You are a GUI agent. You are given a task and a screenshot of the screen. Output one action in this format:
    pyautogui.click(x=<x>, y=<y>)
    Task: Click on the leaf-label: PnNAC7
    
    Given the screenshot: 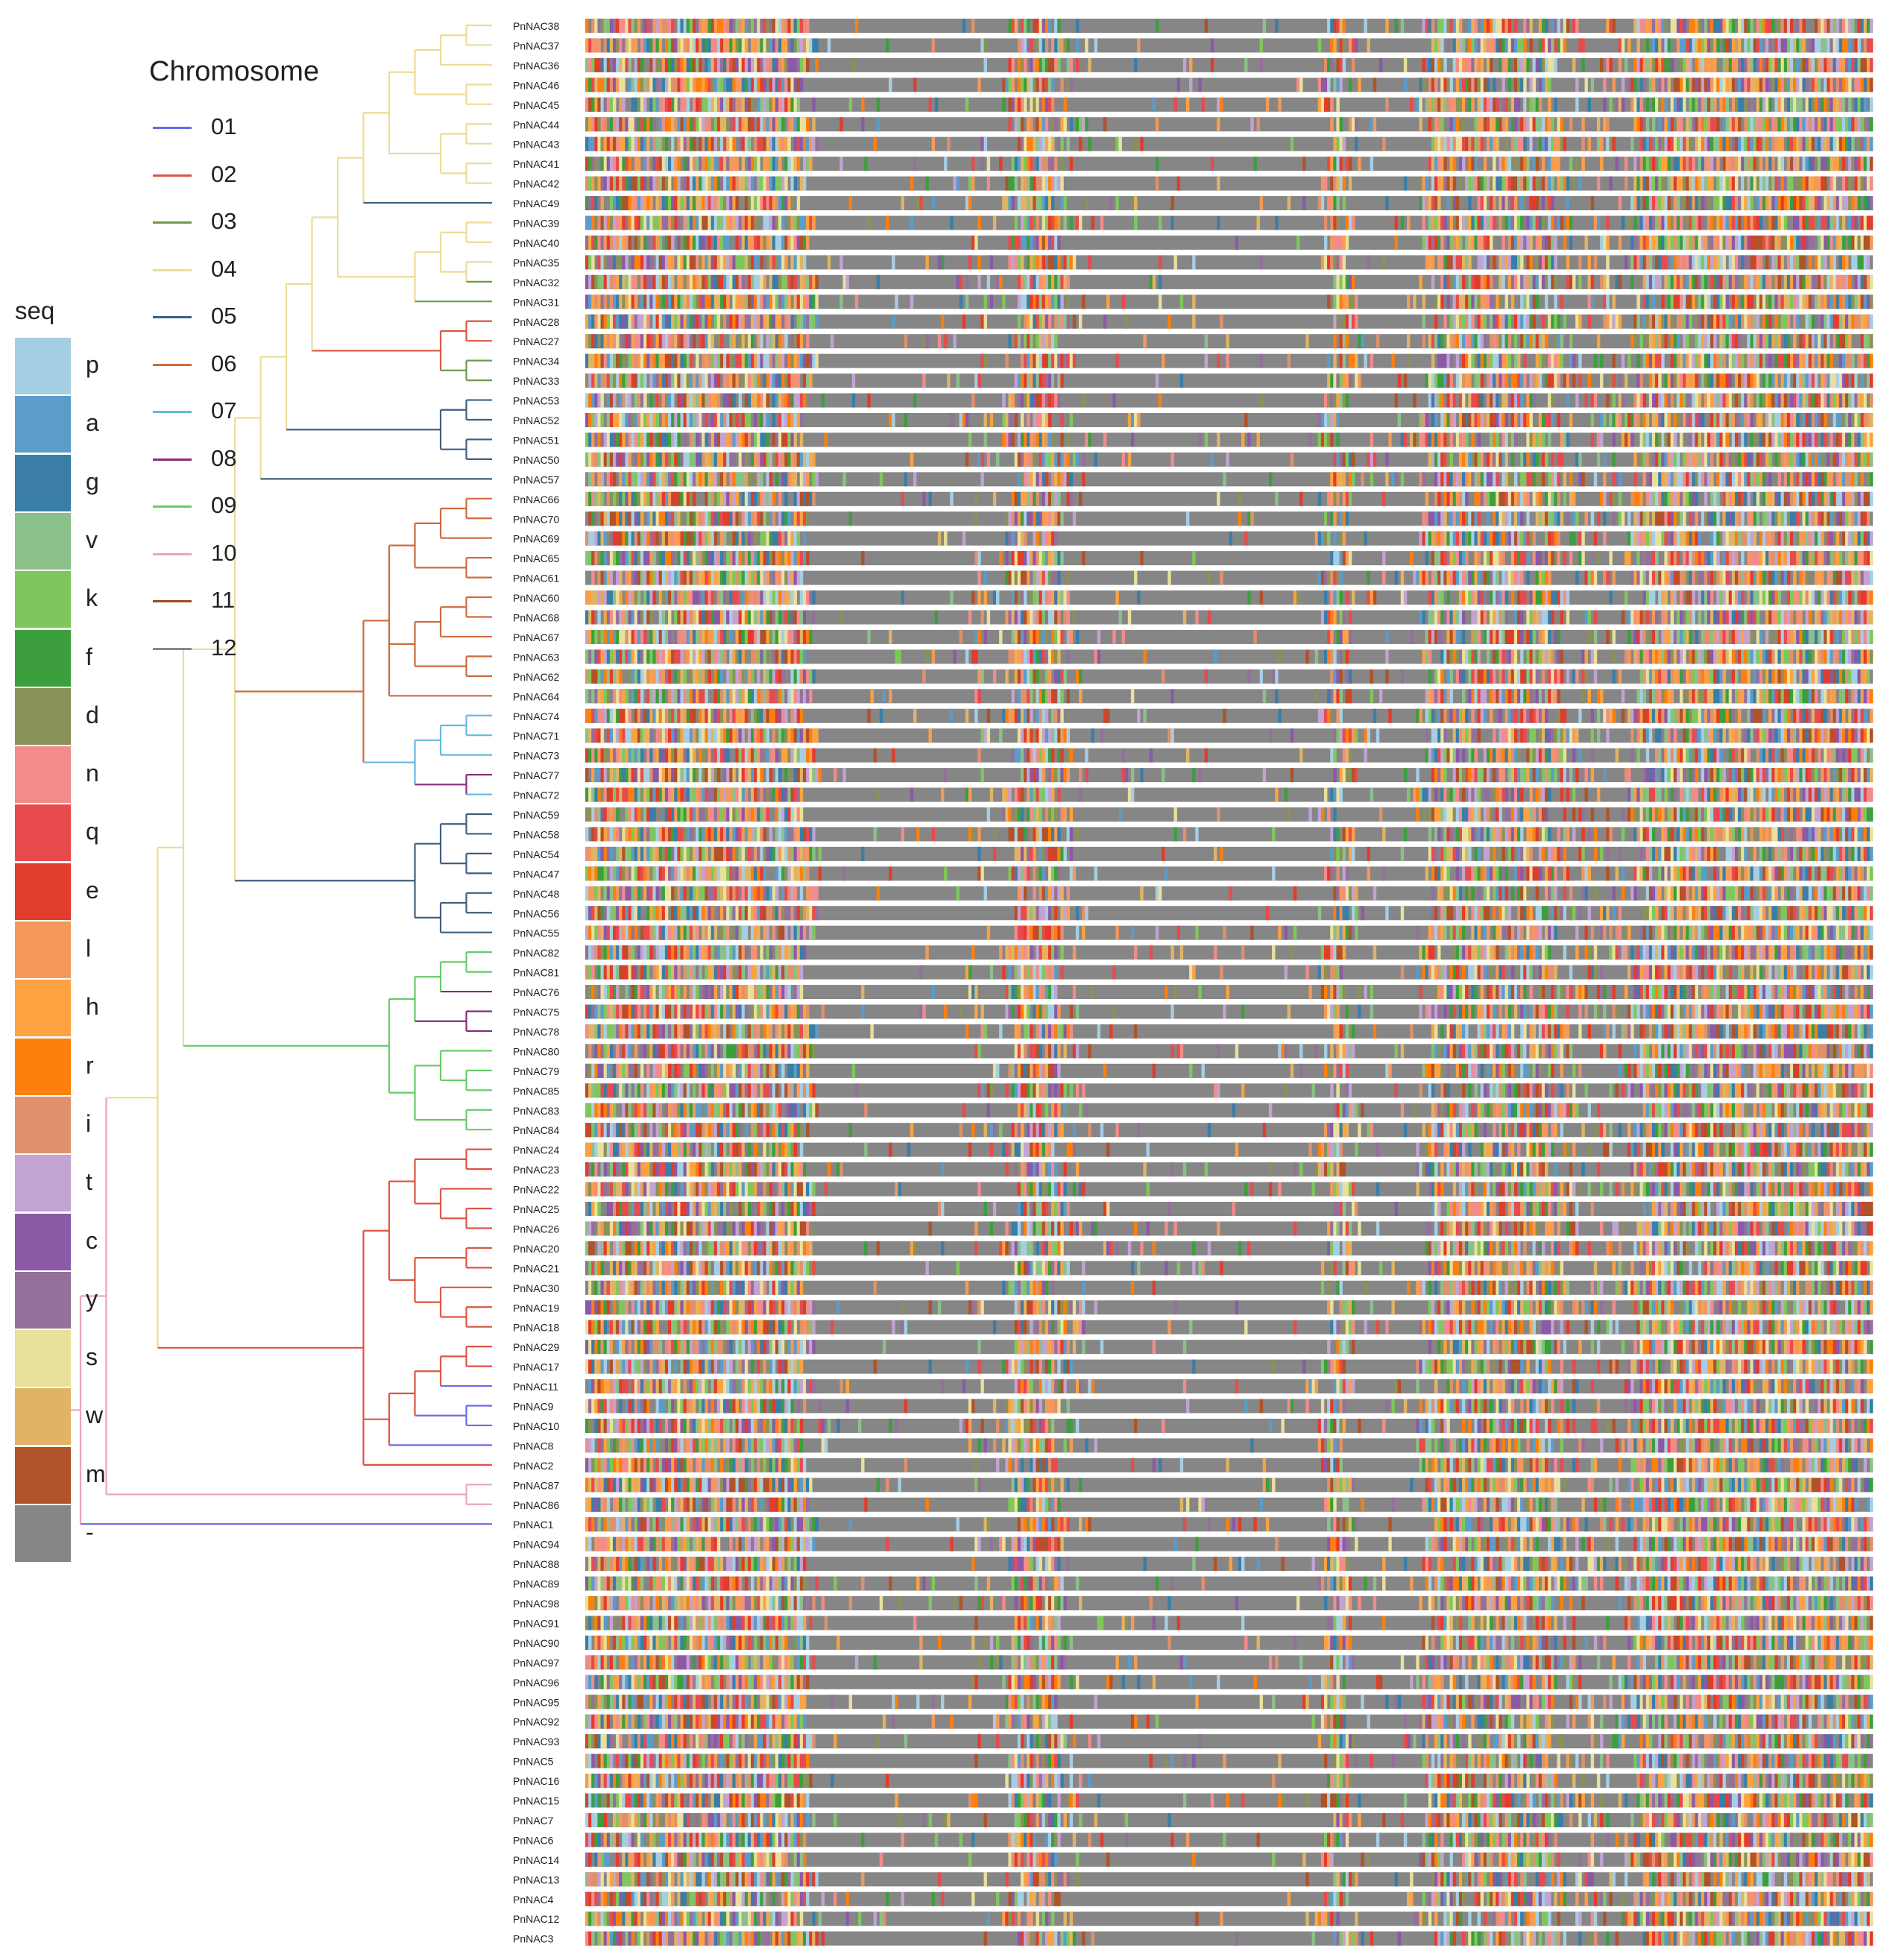 What is the action you would take?
    pyautogui.click(x=533, y=1821)
    